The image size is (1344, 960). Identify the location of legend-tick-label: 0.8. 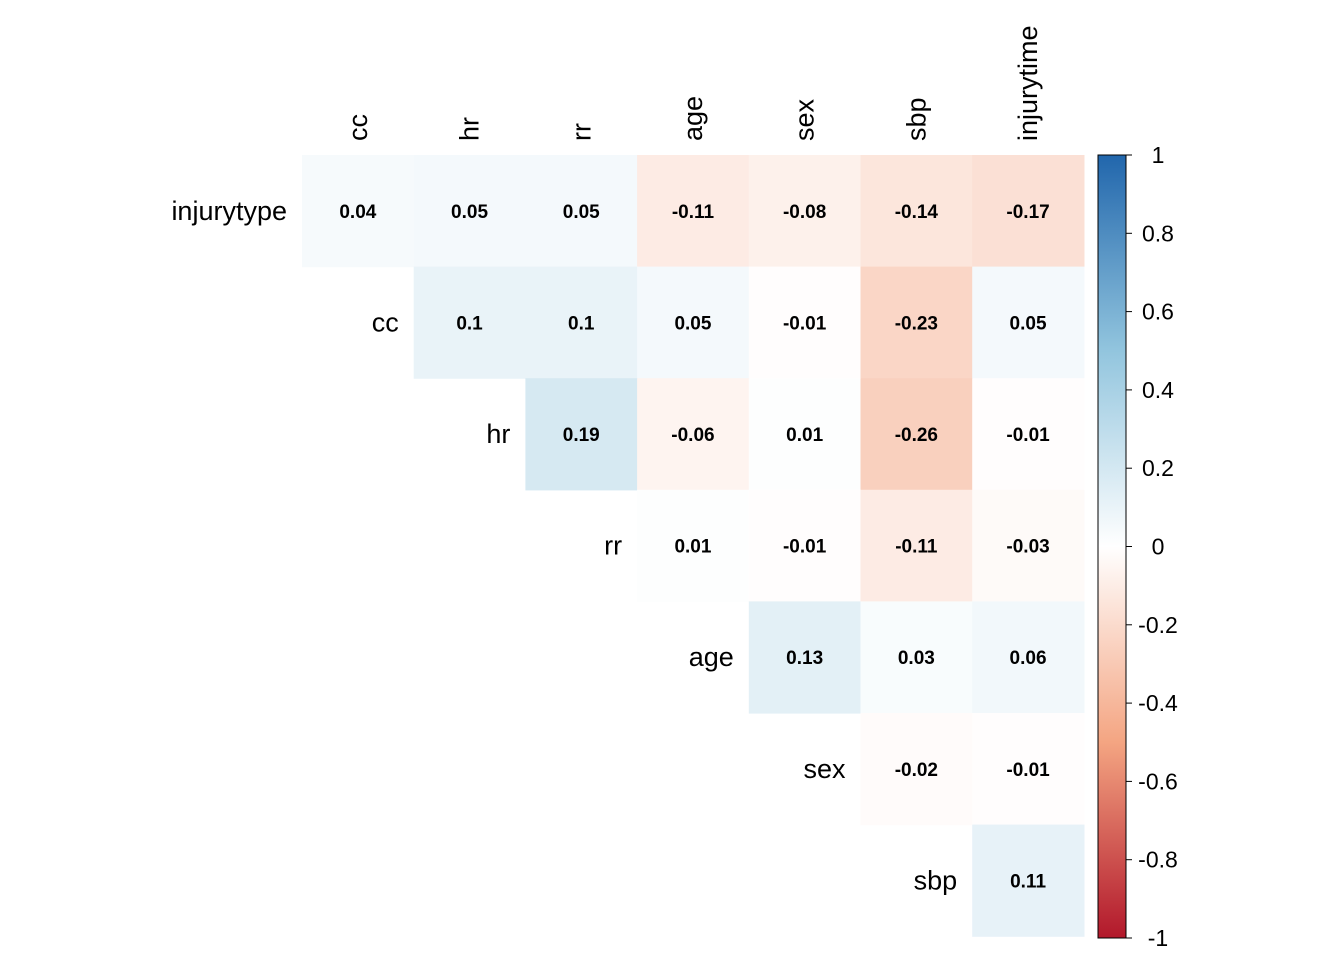
(1158, 233).